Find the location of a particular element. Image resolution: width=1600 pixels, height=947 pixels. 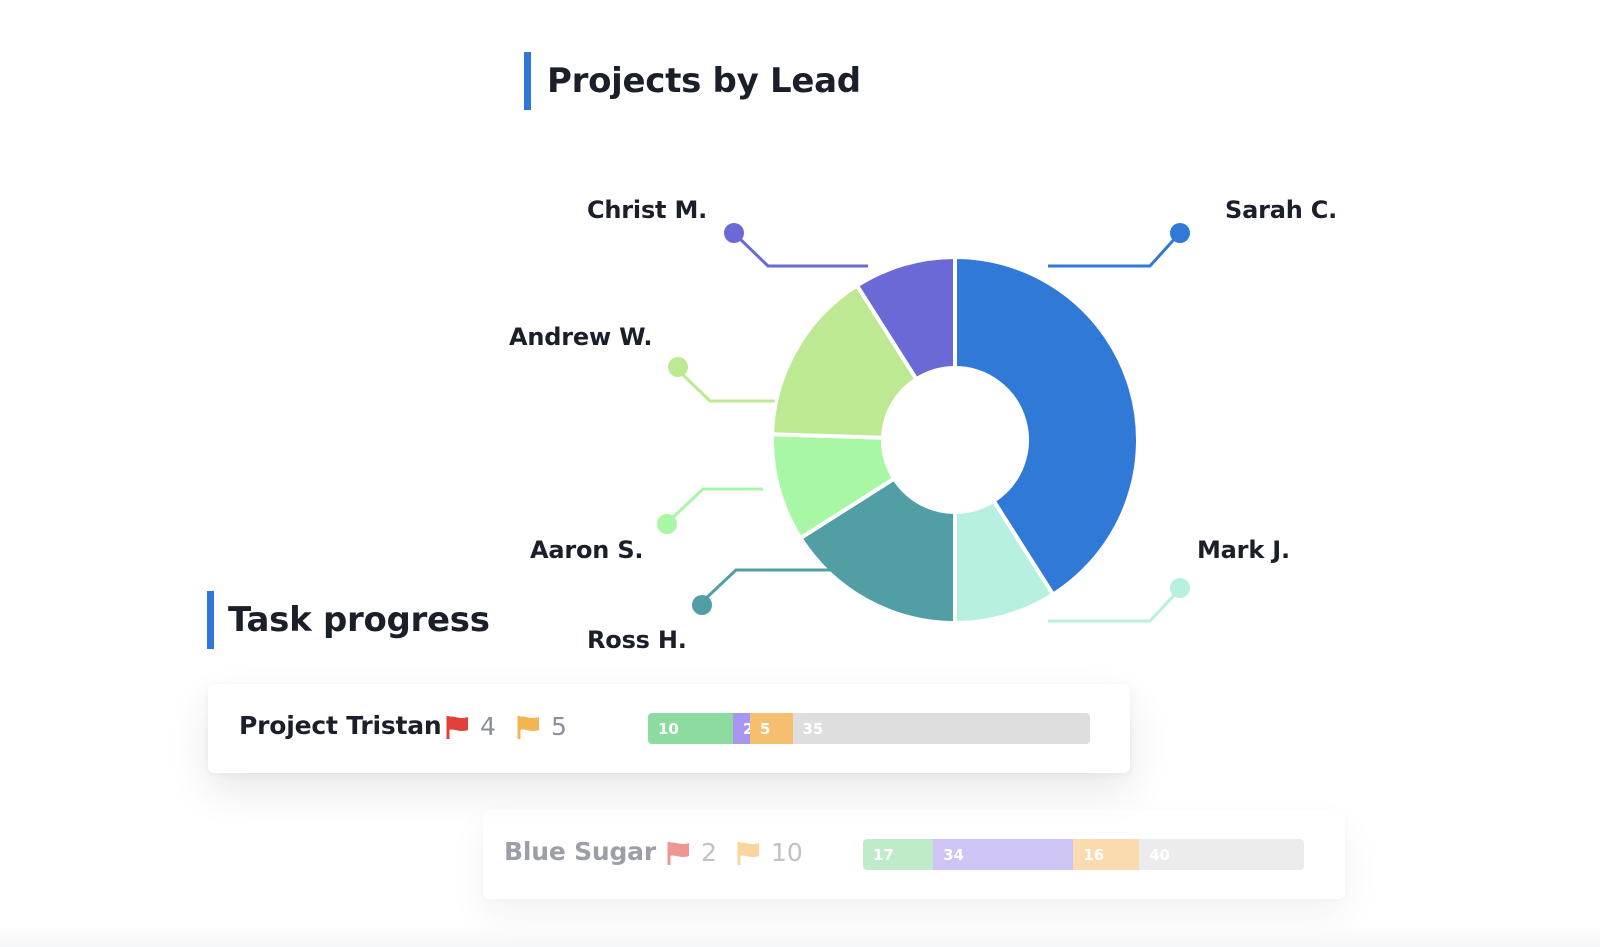

orange-flag-count: 10 is located at coordinates (769, 852).